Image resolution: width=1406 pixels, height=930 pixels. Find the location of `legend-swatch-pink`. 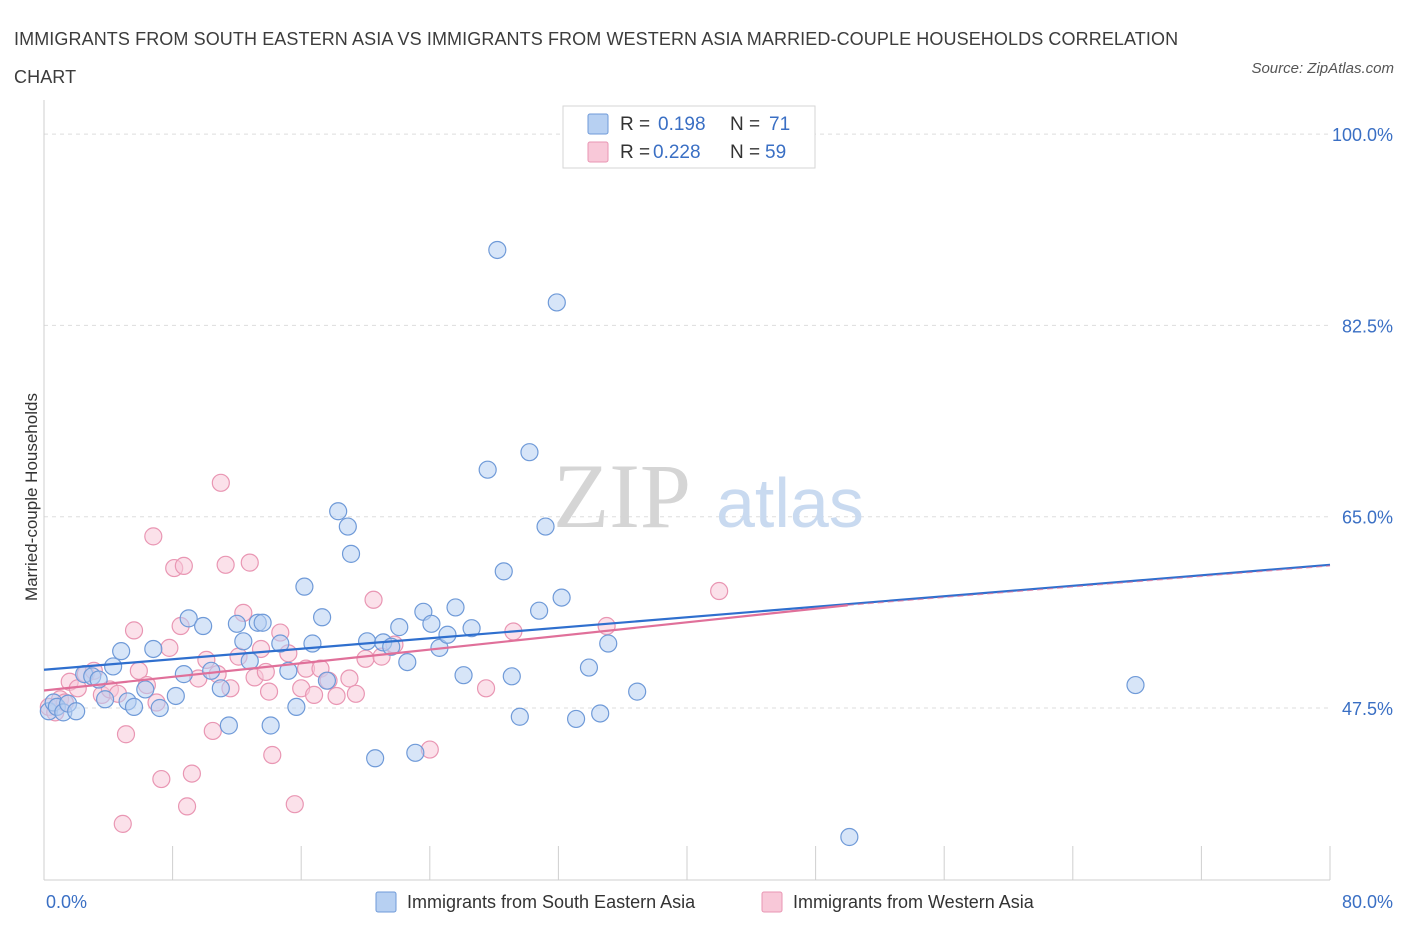

legend-swatch-pink is located at coordinates (598, 152).